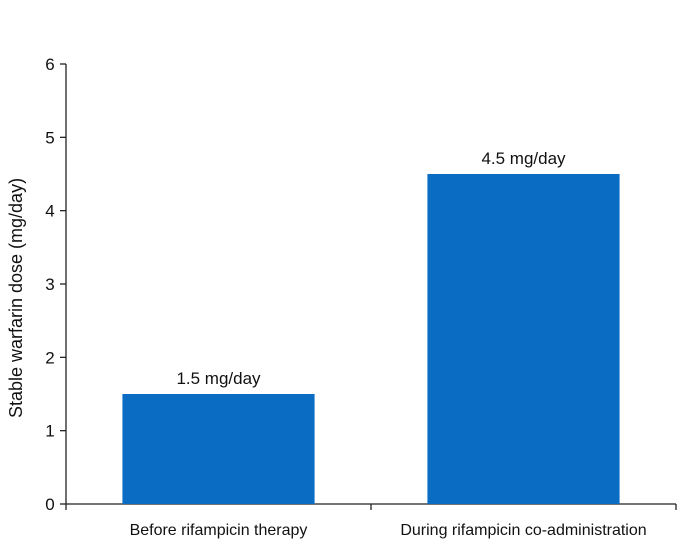 The width and height of the screenshot is (700, 560). What do you see at coordinates (49, 504) in the screenshot?
I see `y-tick-label: 0` at bounding box center [49, 504].